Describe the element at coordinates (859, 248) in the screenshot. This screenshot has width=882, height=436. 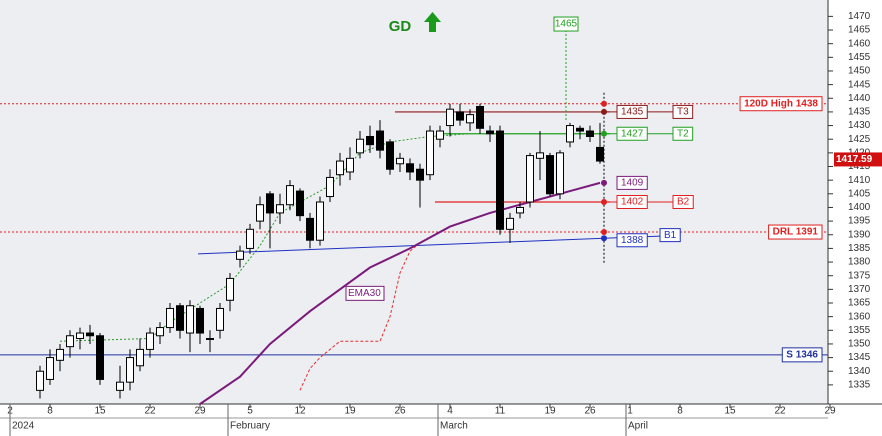
I see `y-tick-label: 1385` at that location.